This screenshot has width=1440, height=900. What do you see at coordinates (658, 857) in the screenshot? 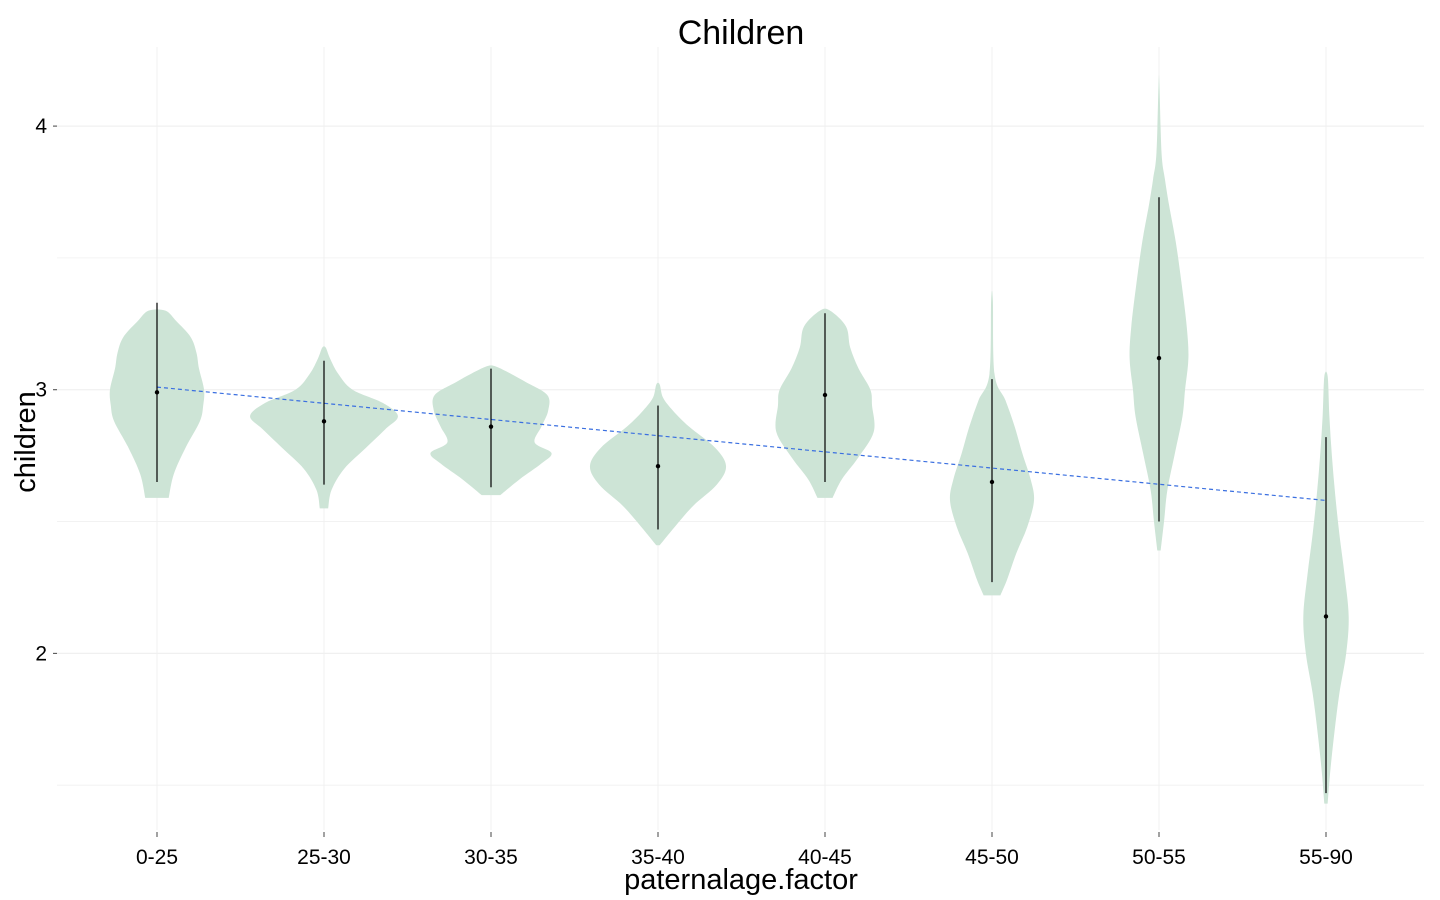
I see `x-tick-label: 35-40` at bounding box center [658, 857].